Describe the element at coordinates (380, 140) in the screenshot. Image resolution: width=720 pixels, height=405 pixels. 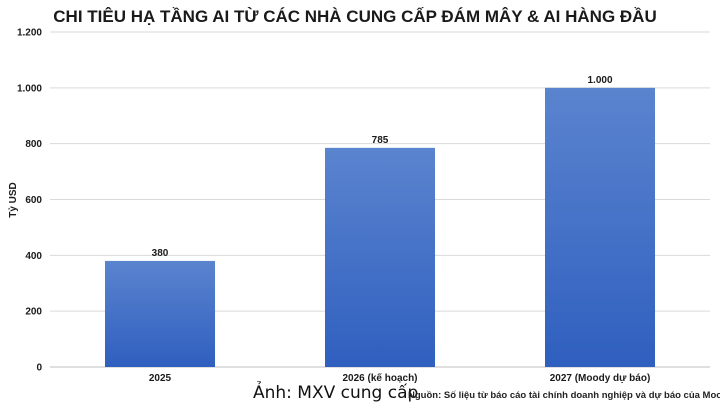
I see `data-label: 785` at that location.